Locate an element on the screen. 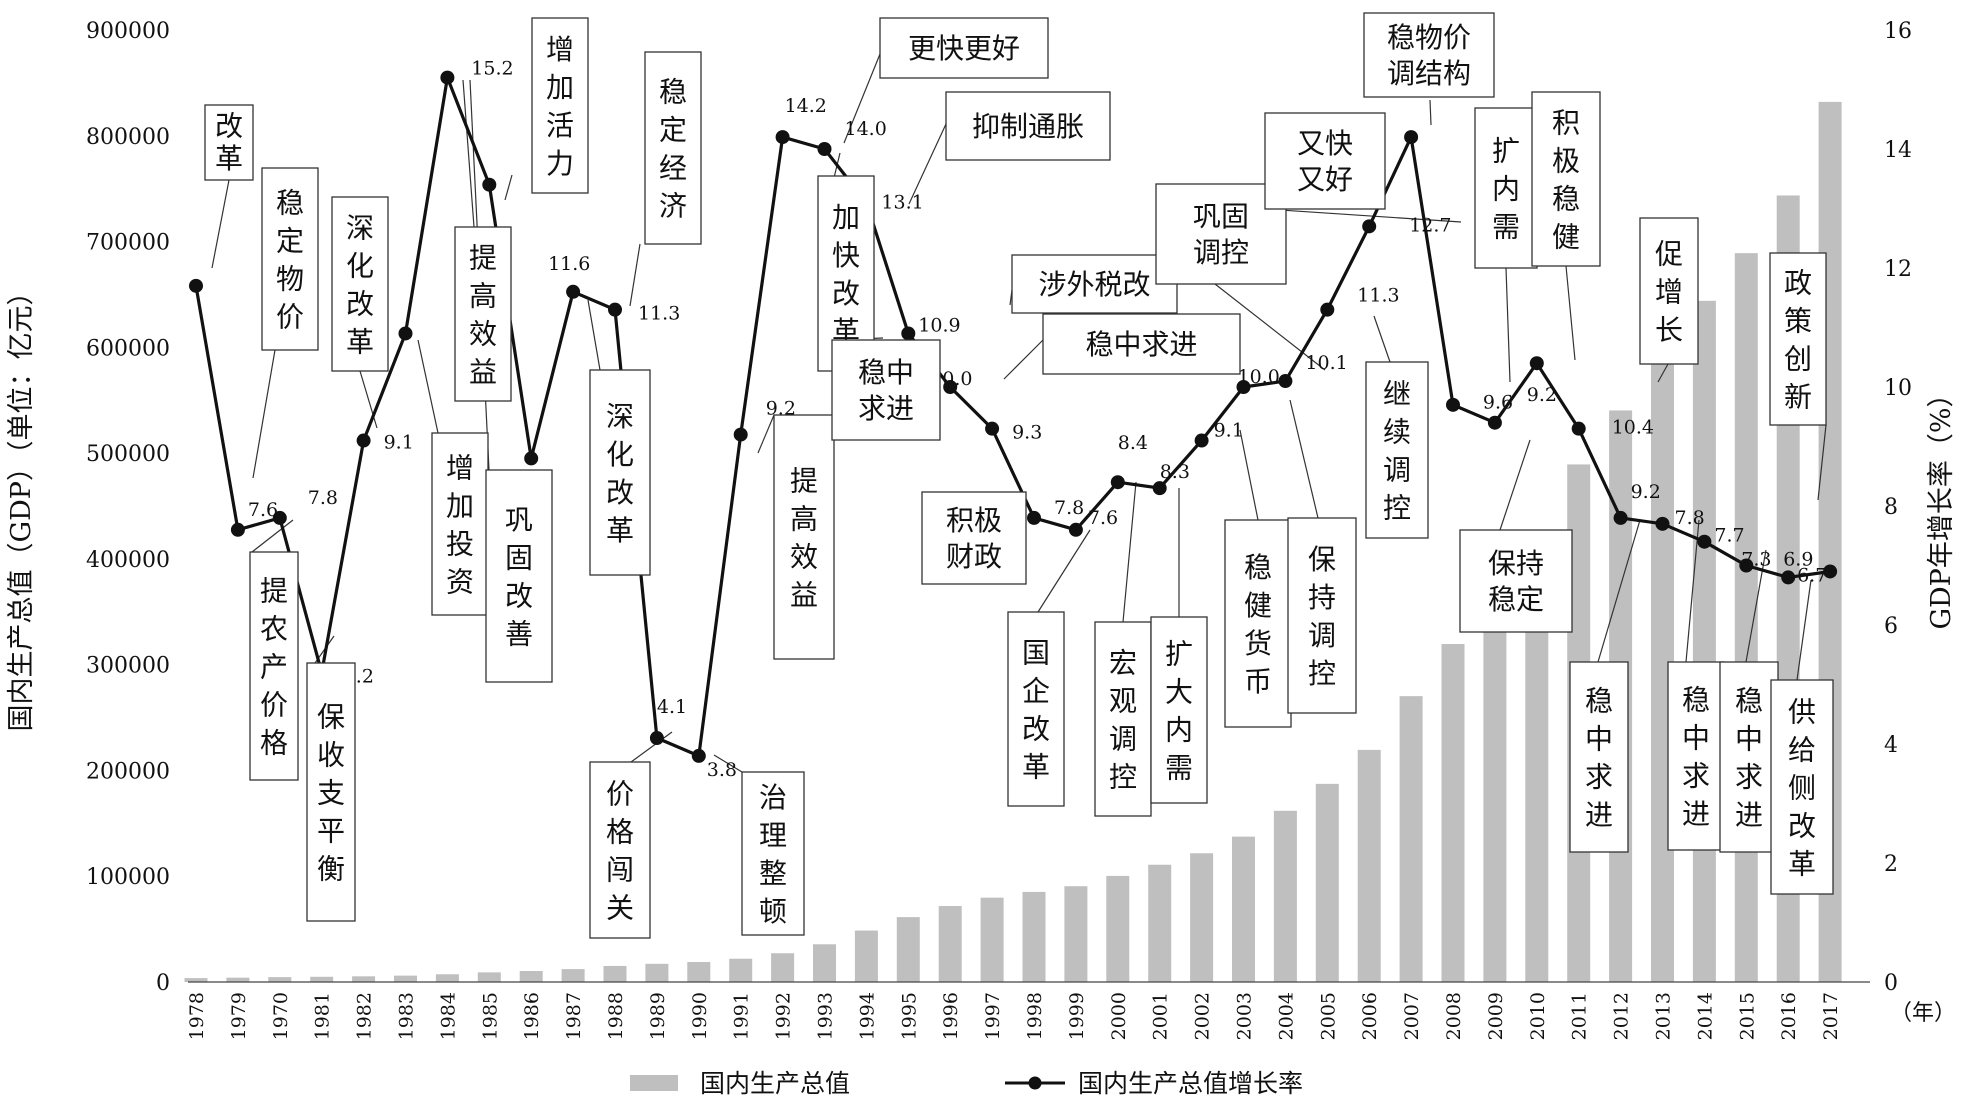 The image size is (1976, 1101). gdp-bar-1982 is located at coordinates (364, 979).